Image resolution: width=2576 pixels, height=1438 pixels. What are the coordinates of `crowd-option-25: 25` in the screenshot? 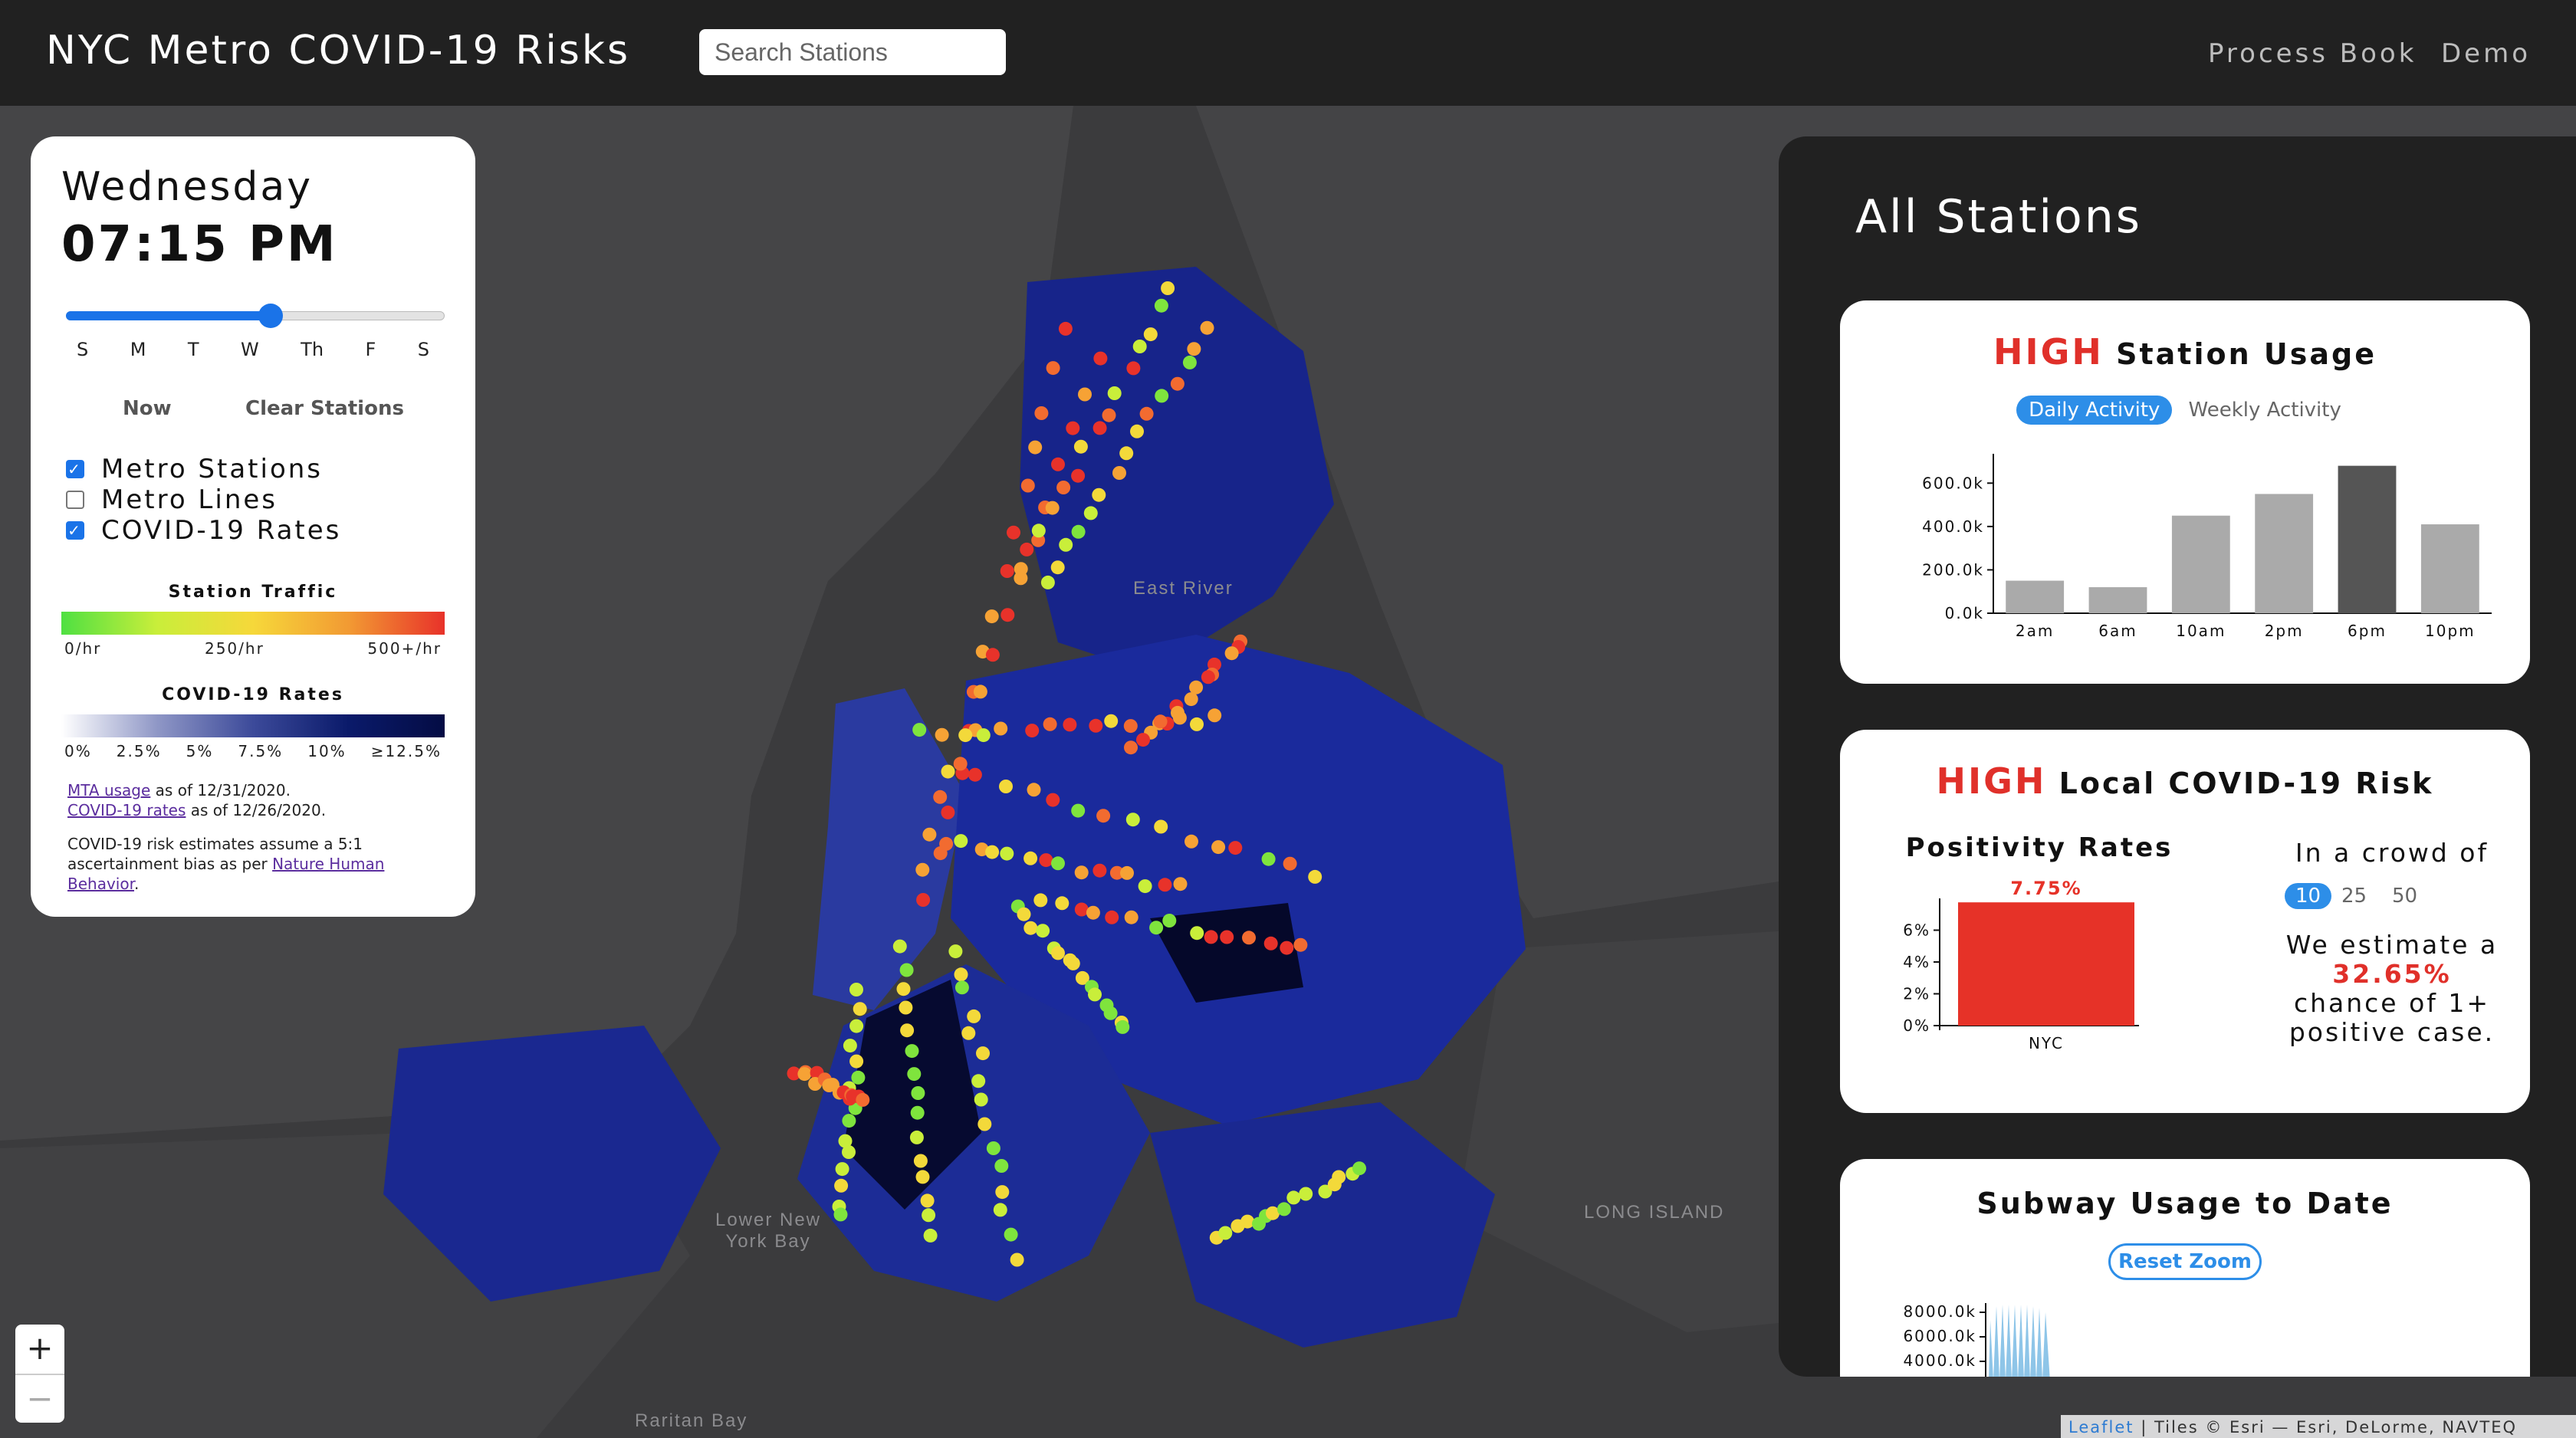 It's located at (2354, 896).